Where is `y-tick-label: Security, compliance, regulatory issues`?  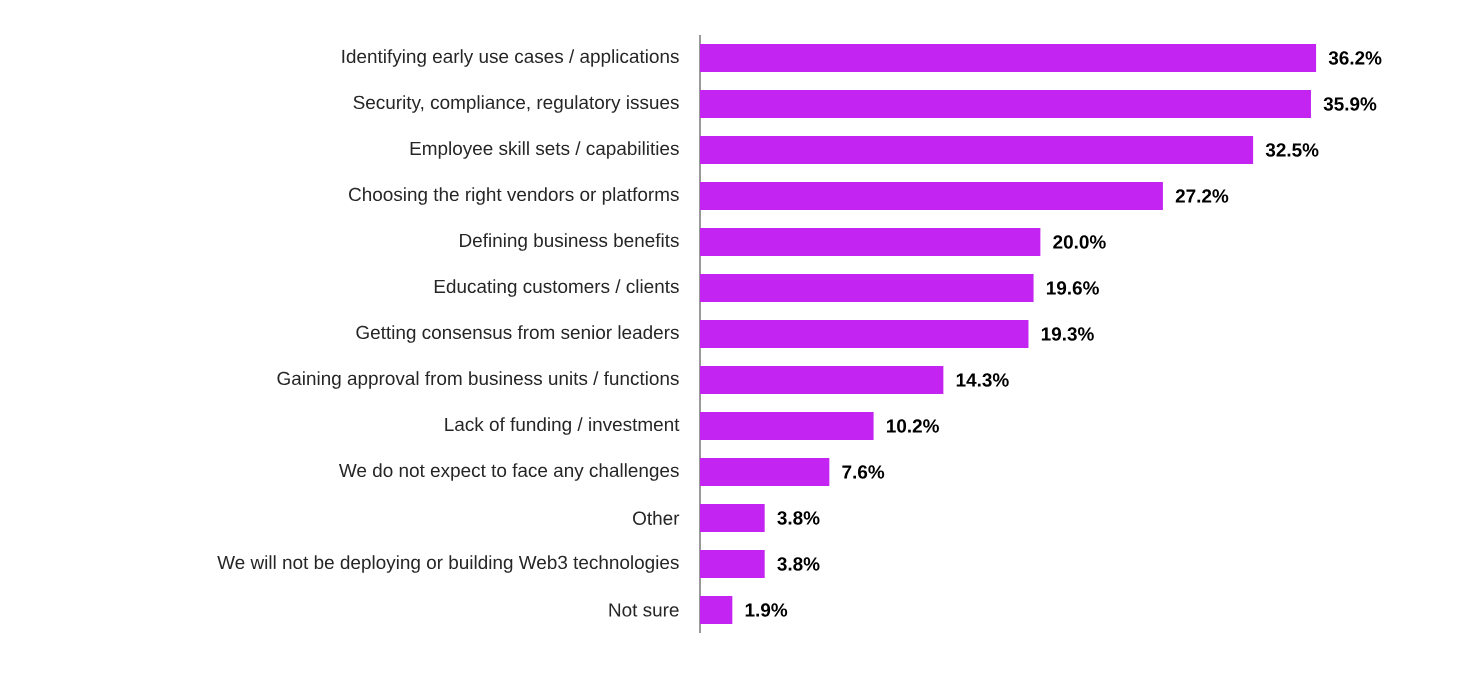 y-tick-label: Security, compliance, regulatory issues is located at coordinates (516, 104).